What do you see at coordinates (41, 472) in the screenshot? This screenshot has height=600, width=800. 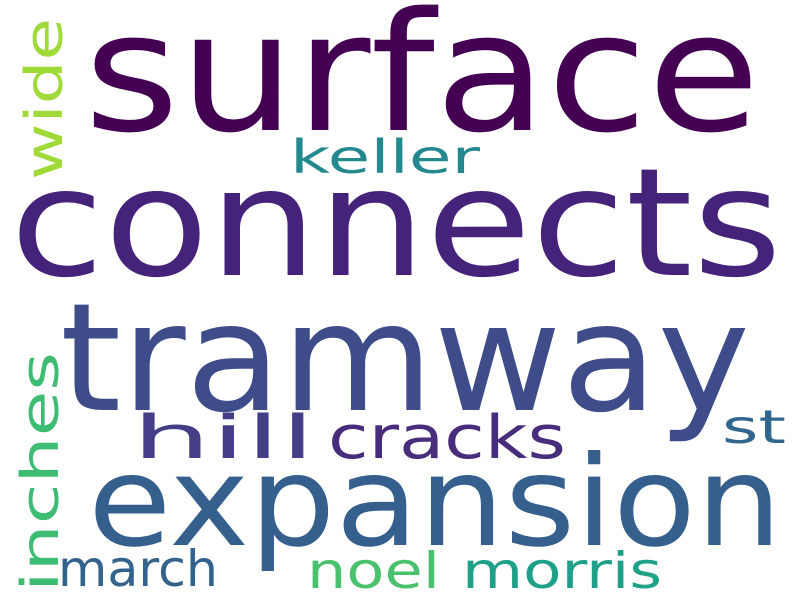 I see `word-inches: inches` at bounding box center [41, 472].